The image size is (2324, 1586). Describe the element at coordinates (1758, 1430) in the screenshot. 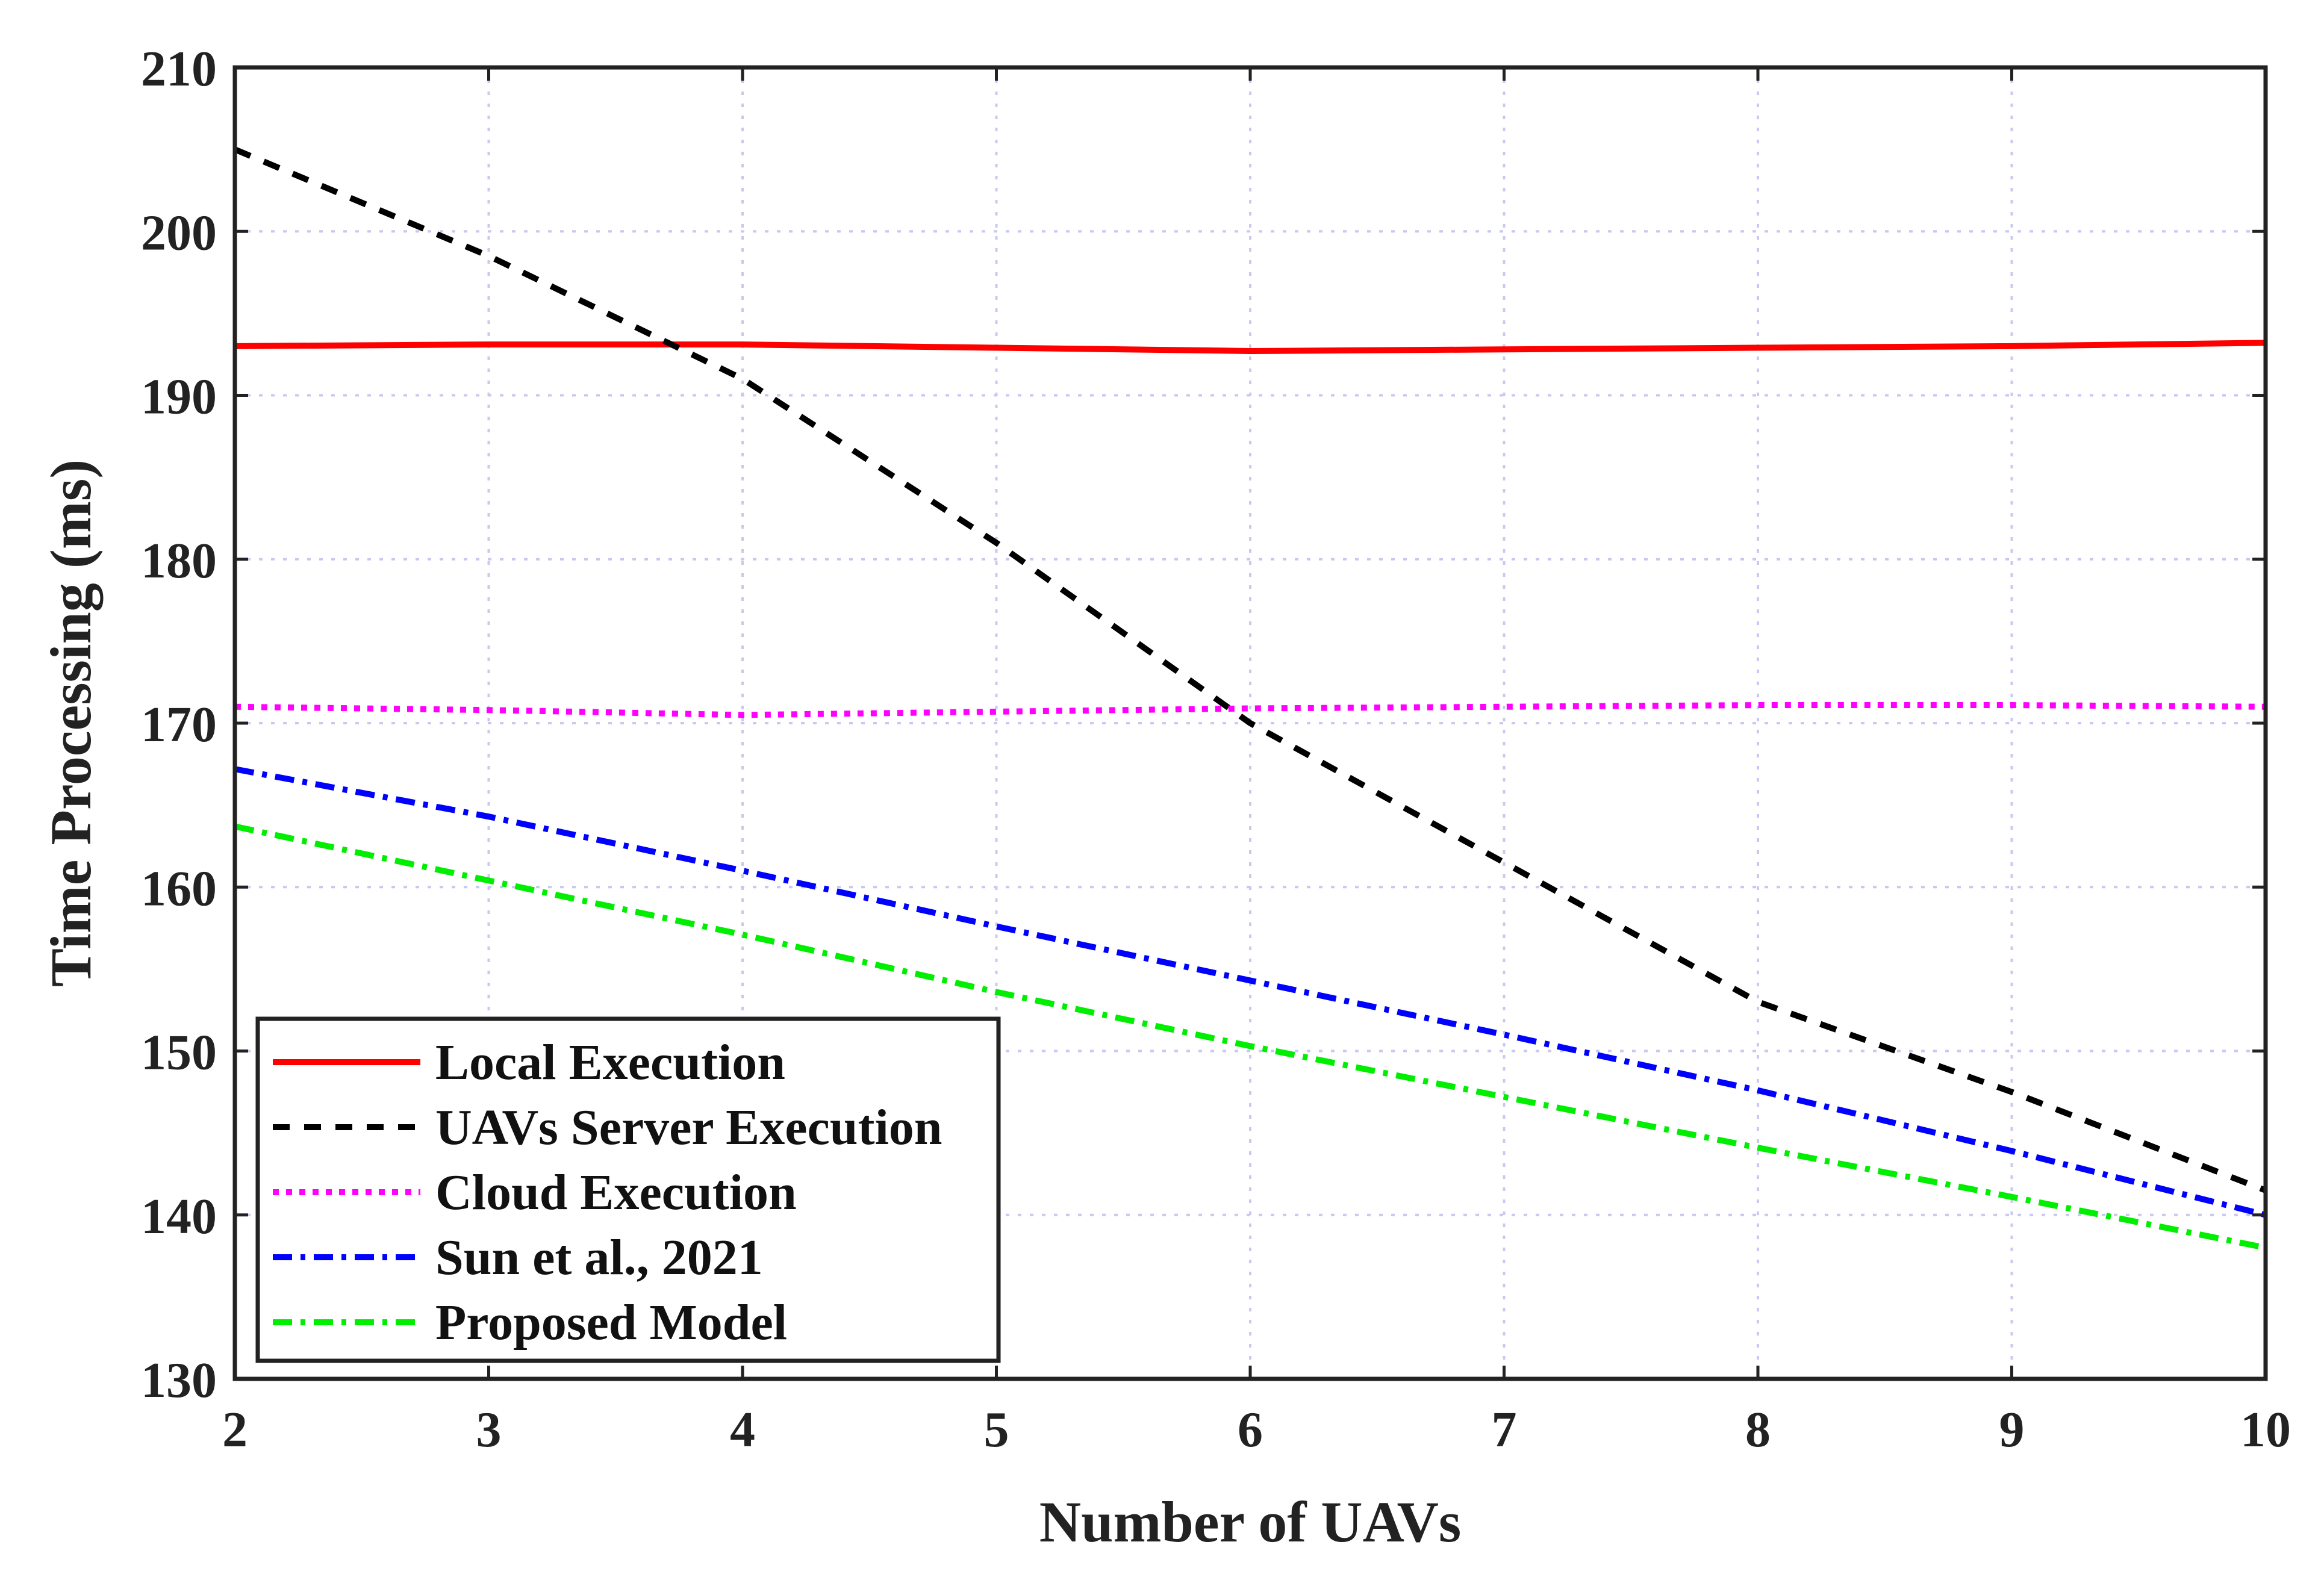

I see `x-tick-label: 8` at that location.